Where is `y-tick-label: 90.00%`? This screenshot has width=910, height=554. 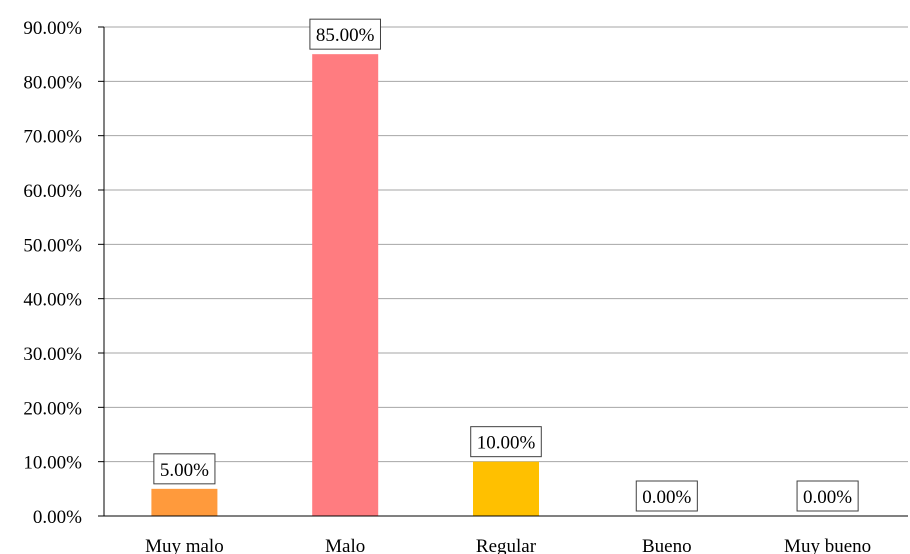
y-tick-label: 90.00% is located at coordinates (52, 28).